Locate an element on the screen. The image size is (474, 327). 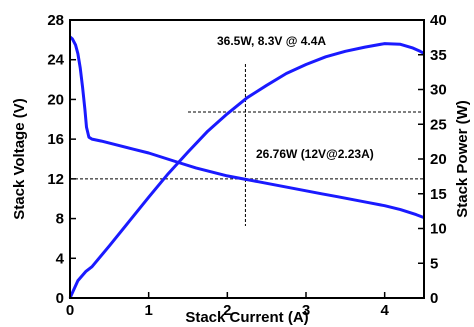
y-tick-label-left: 28 is located at coordinates (55, 20).